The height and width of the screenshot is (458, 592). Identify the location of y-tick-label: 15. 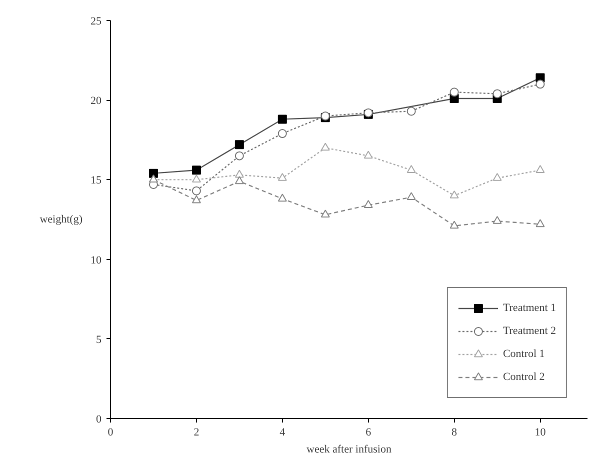
(96, 180).